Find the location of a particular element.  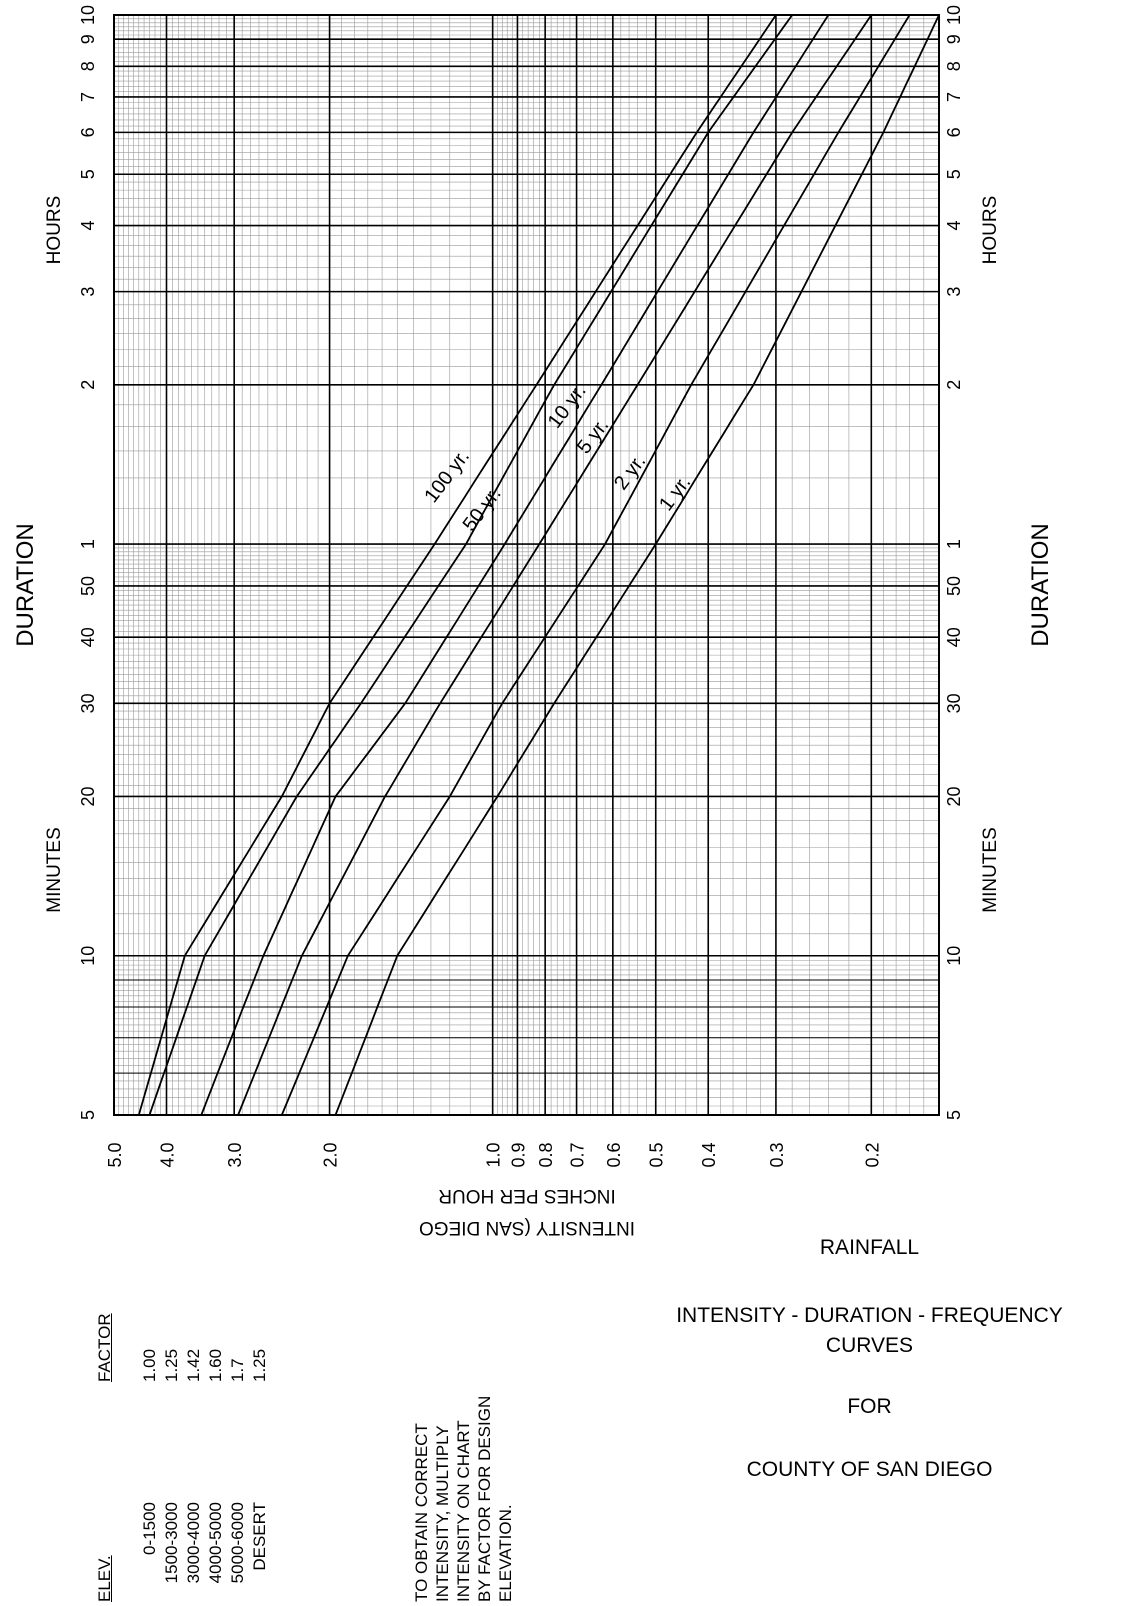

y-tick-label-right: 3 is located at coordinates (954, 292).